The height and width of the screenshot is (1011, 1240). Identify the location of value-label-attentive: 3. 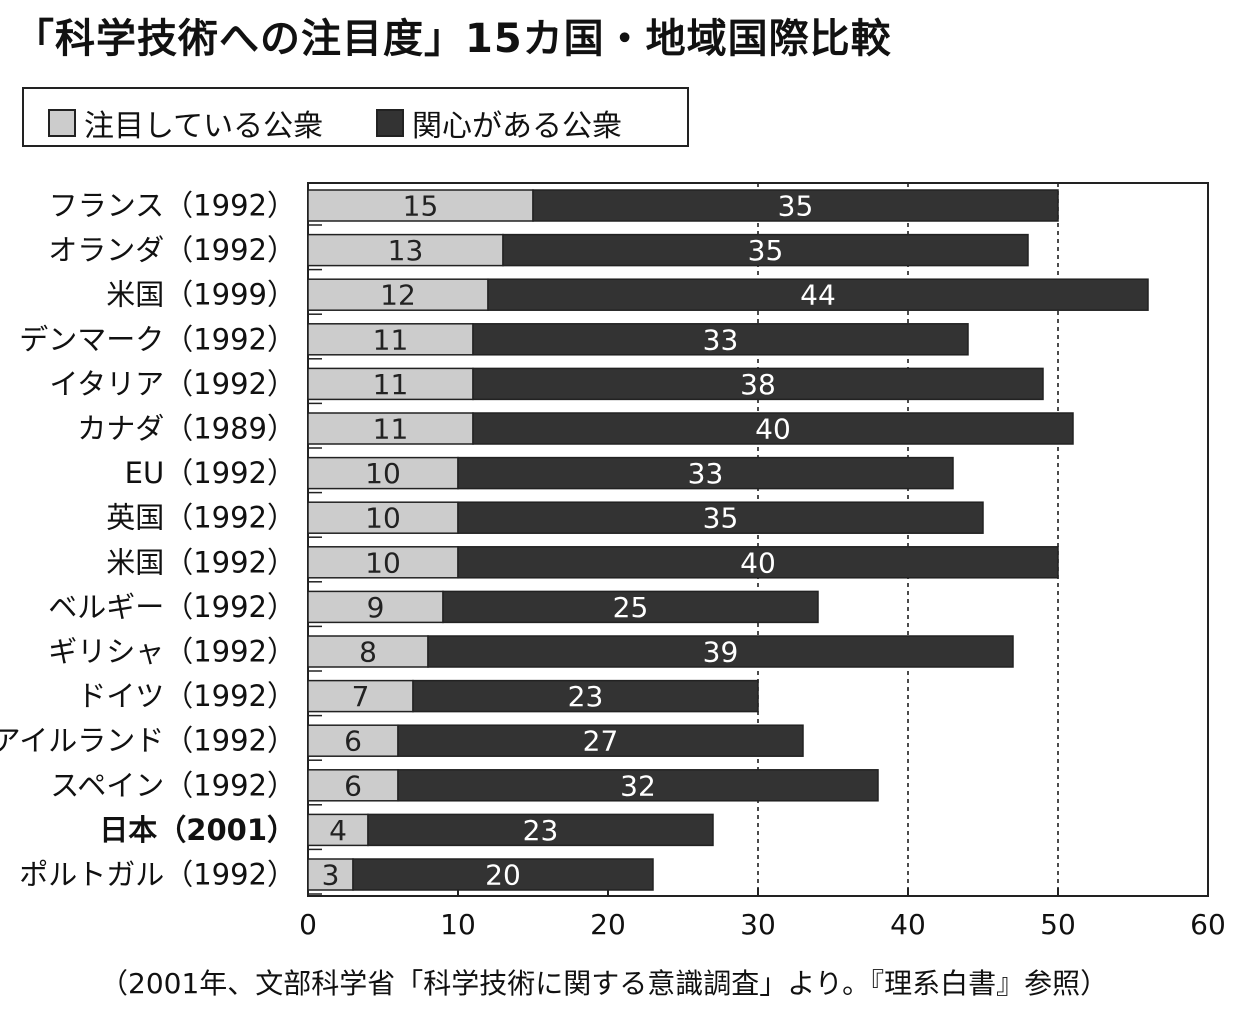
(331, 875).